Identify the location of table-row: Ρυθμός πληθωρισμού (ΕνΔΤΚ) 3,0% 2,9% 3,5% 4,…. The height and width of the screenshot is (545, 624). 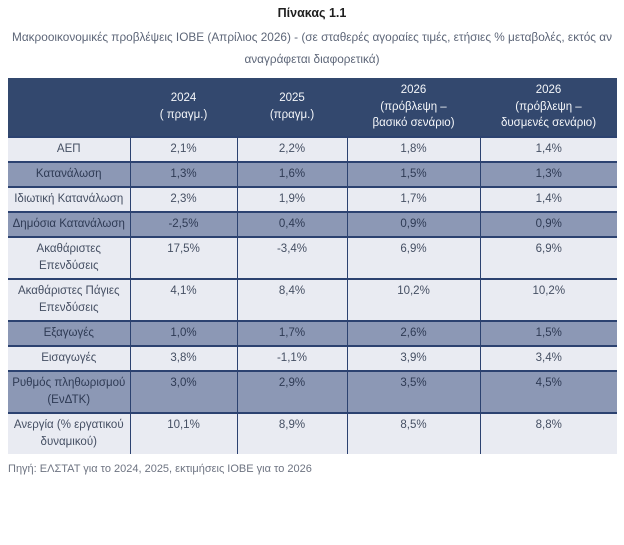
(312, 391).